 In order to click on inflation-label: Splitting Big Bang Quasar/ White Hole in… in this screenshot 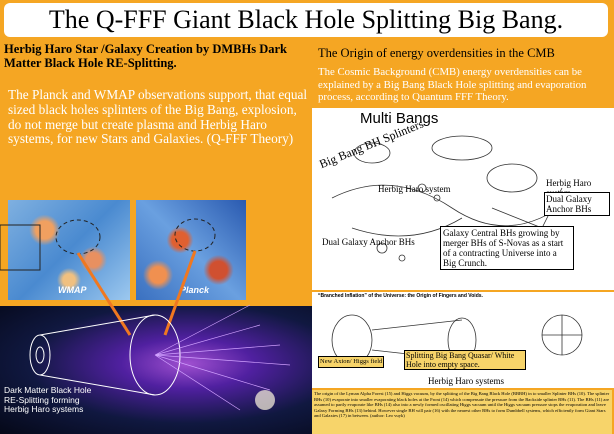, I will do `click(465, 360)`.